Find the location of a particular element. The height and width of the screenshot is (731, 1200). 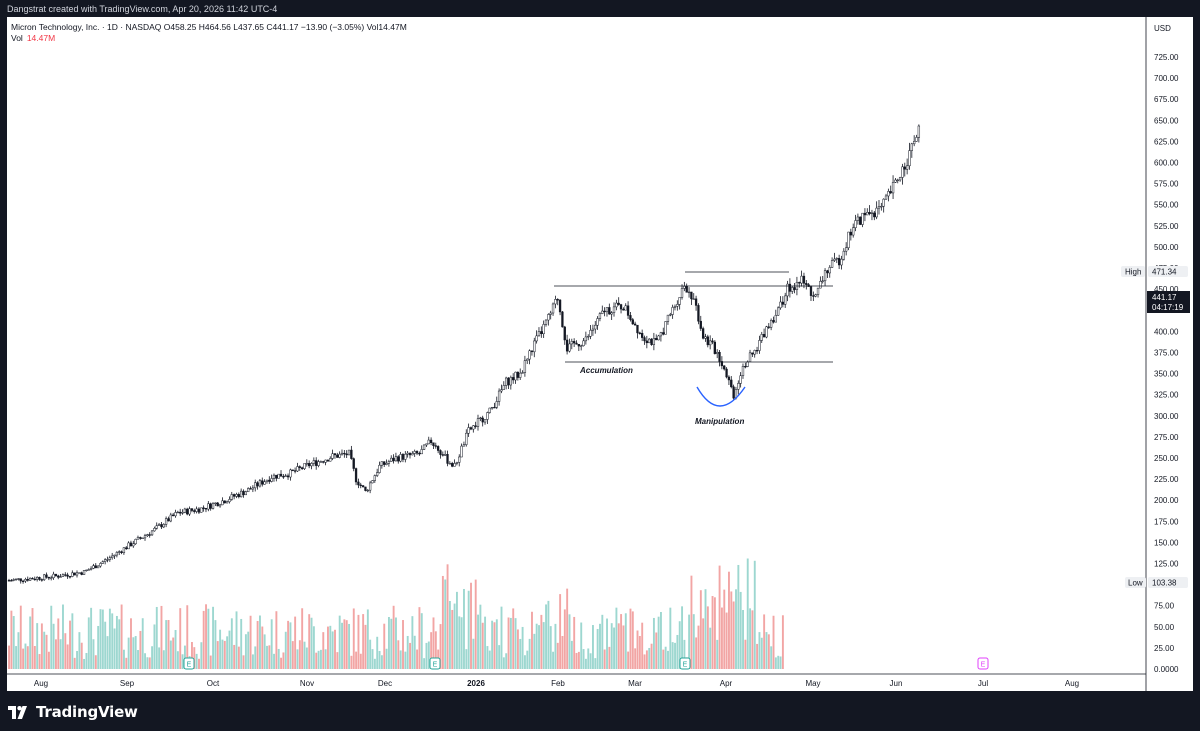

time-axis: Aug Sep Oct Nov Dec 2026 Feb Mar Apr May Jun Jul Aug is located at coordinates (576, 680).